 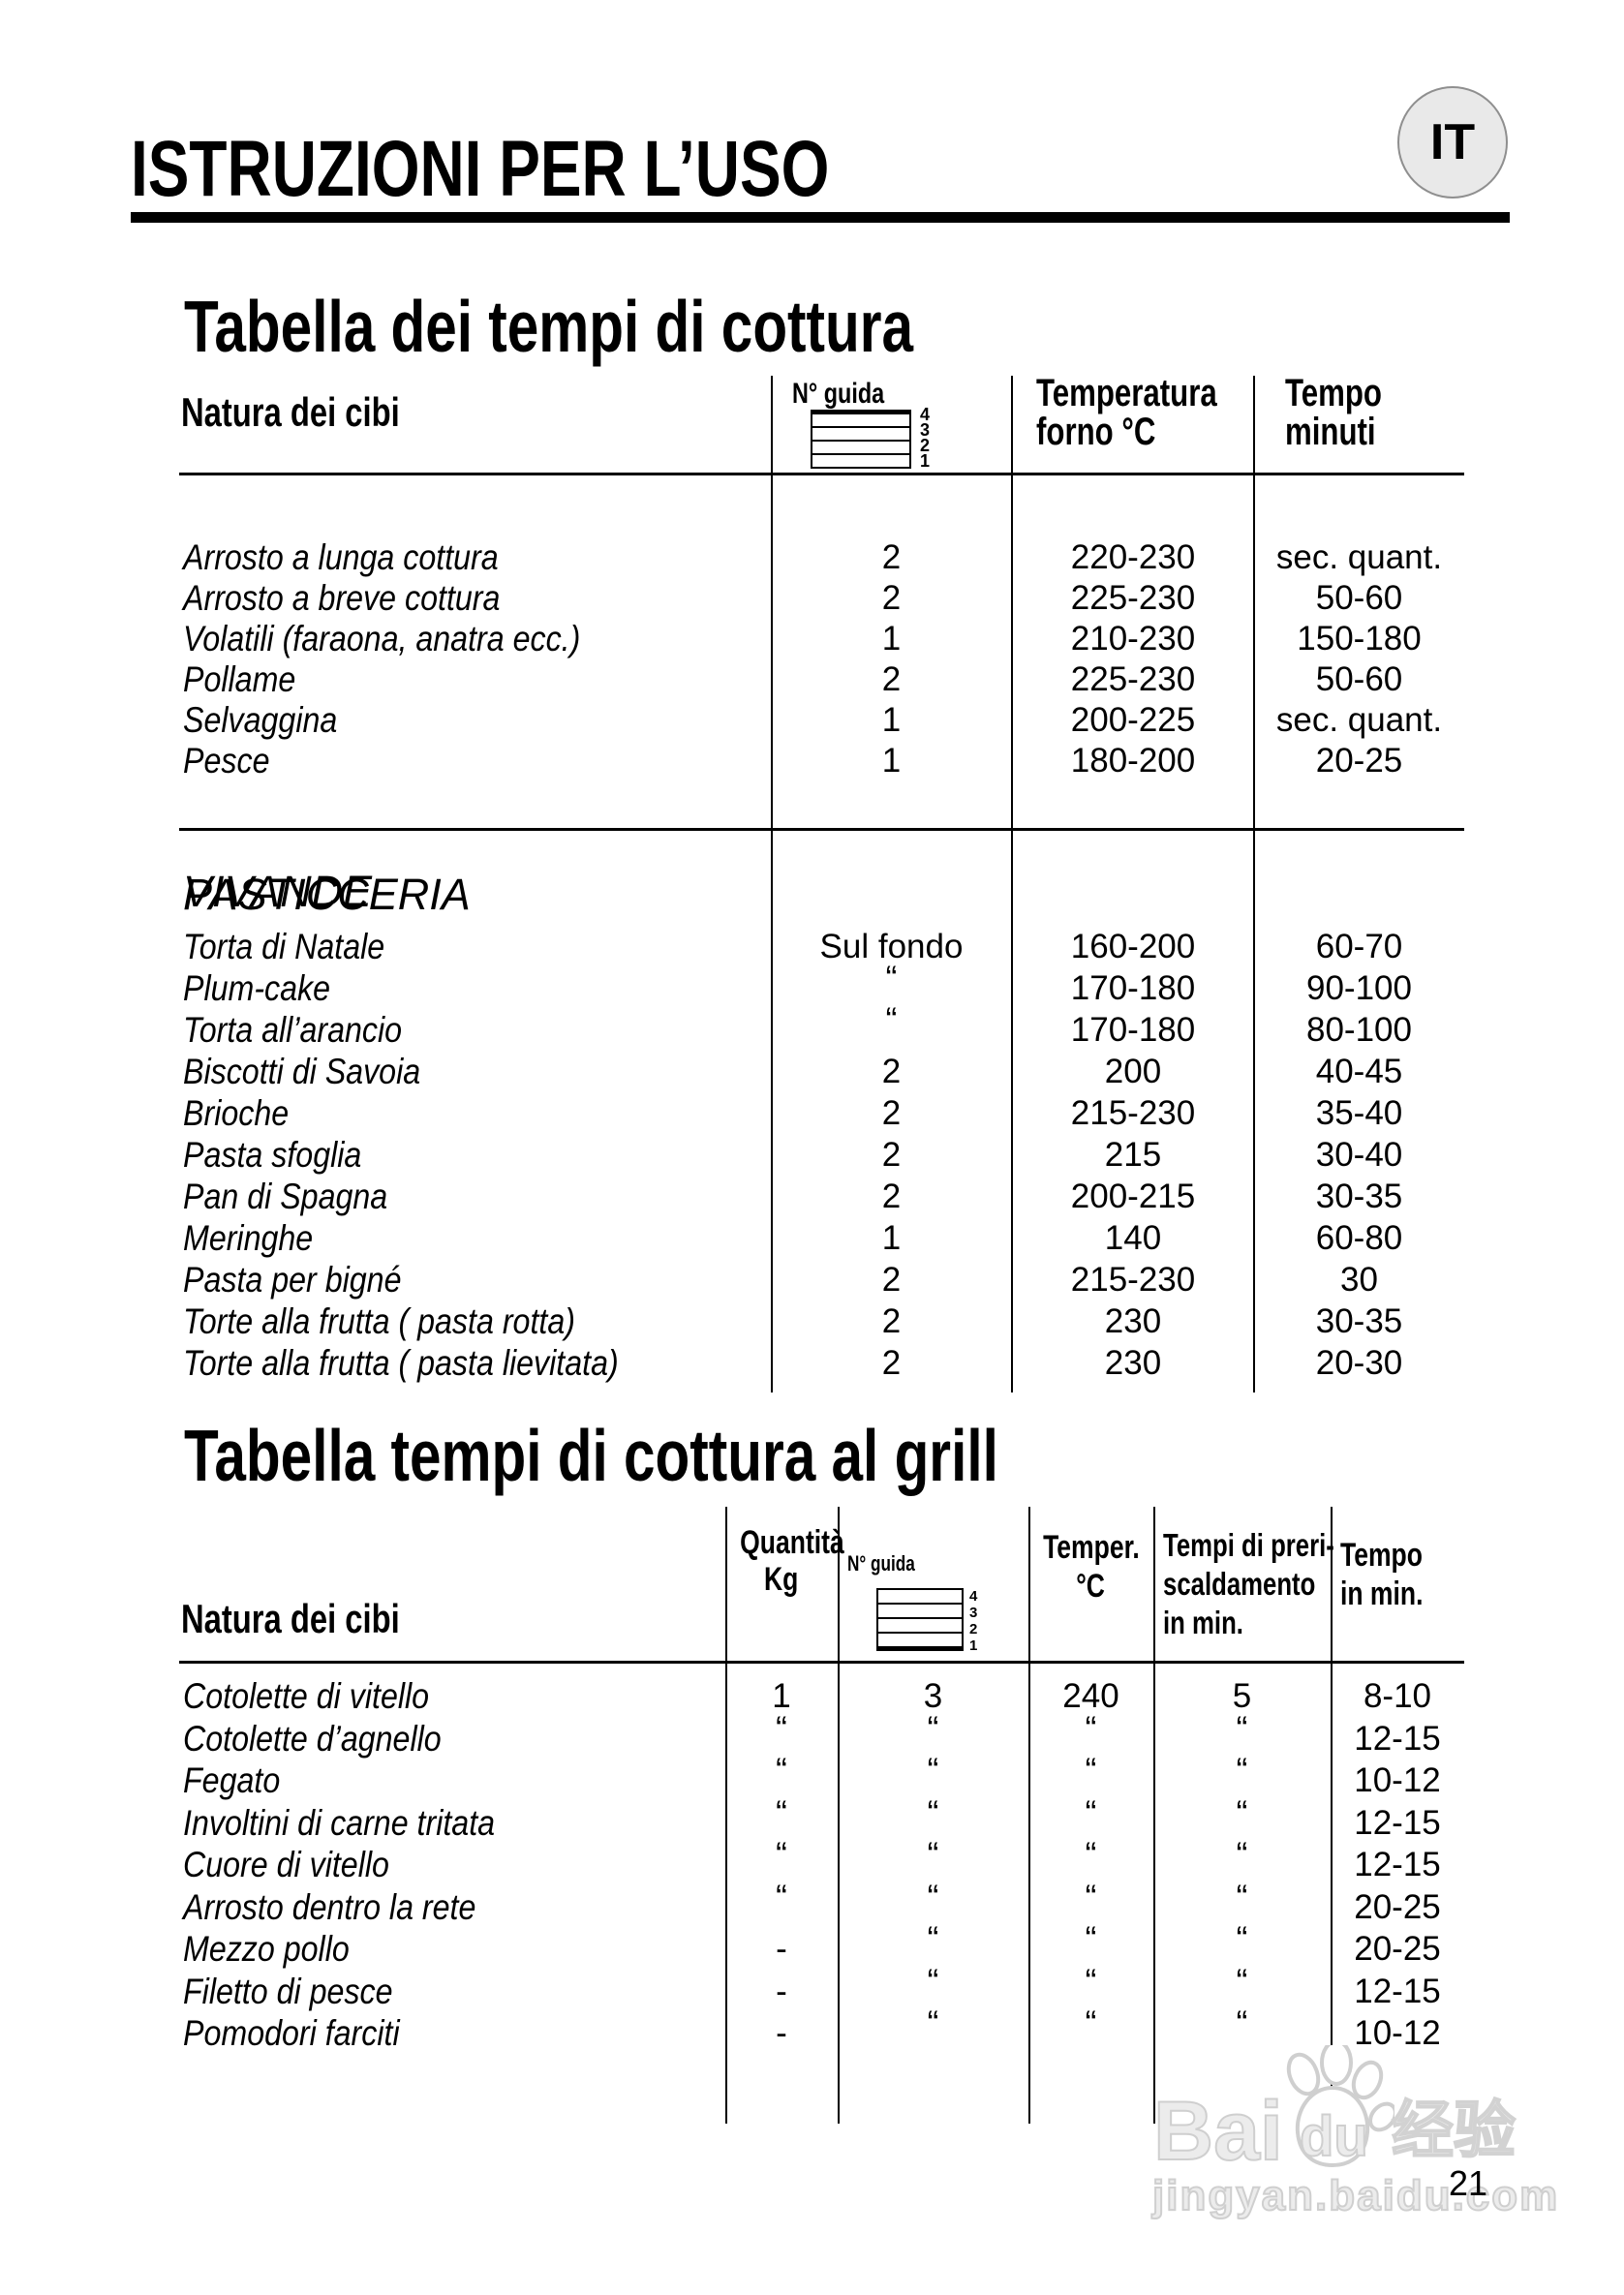 What do you see at coordinates (226, 760) in the screenshot?
I see `food-name: Pesce` at bounding box center [226, 760].